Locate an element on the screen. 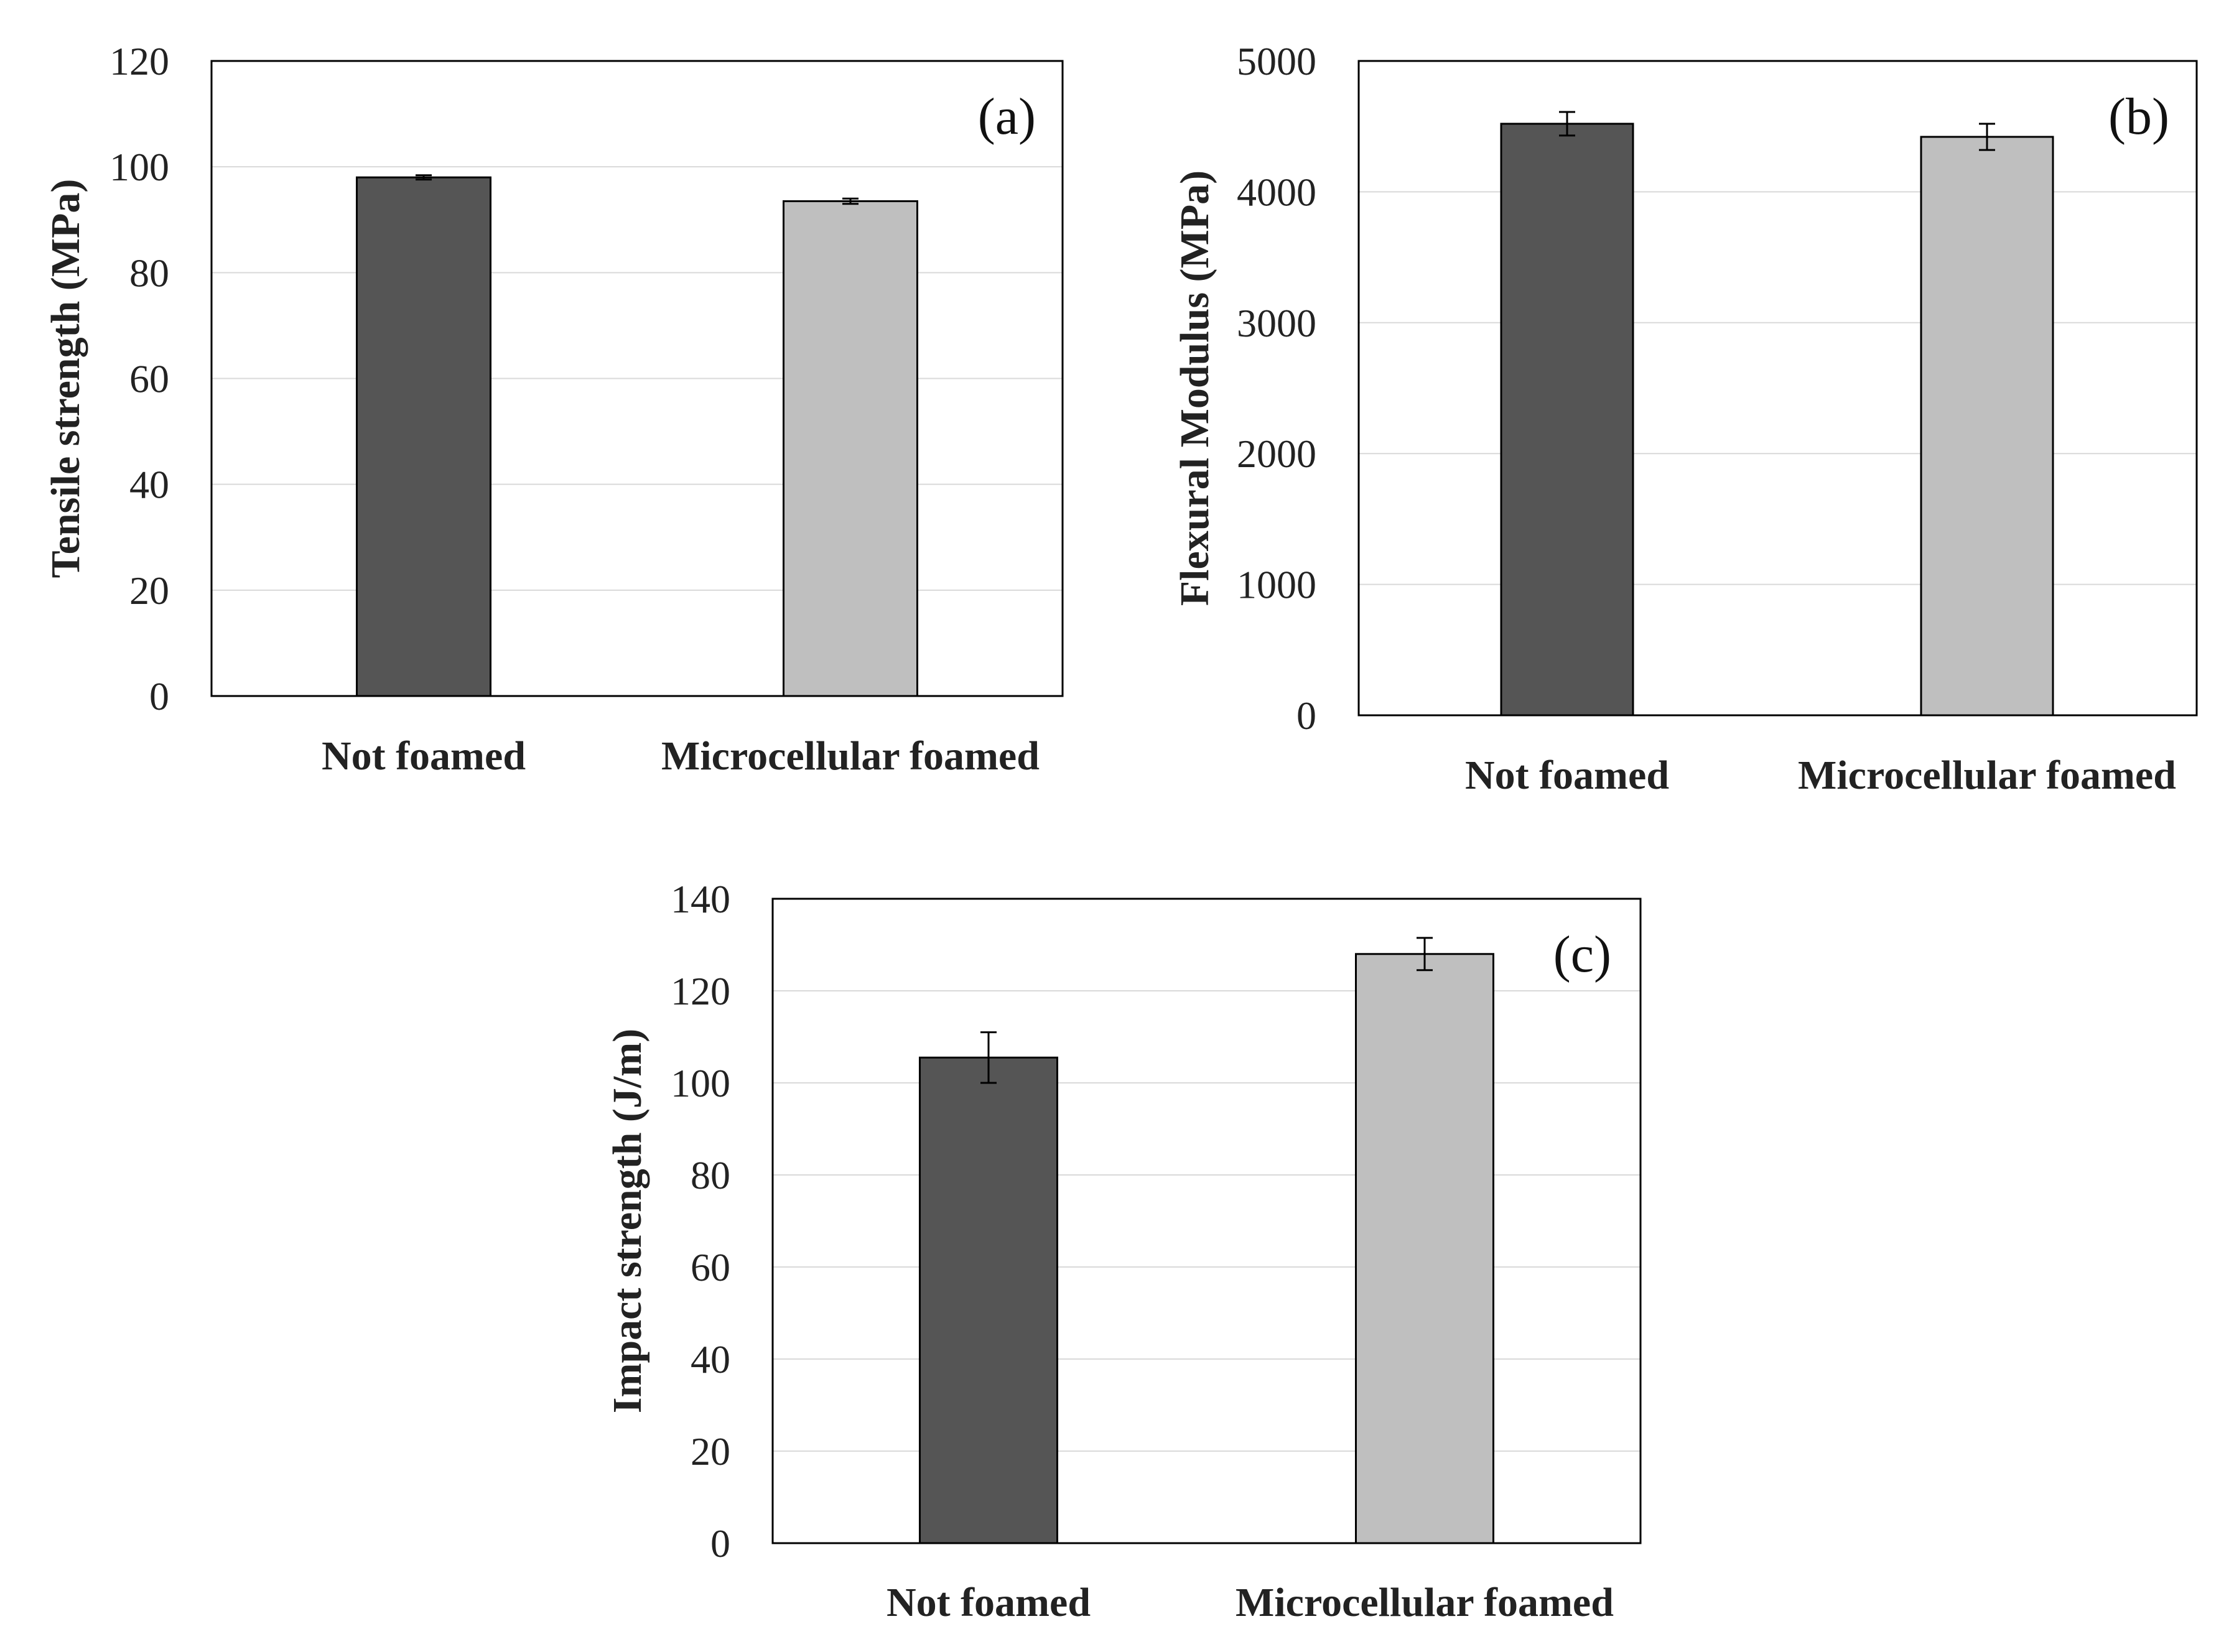 This screenshot has height=1652, width=2234. y-tick-label: 4000 is located at coordinates (1276, 192).